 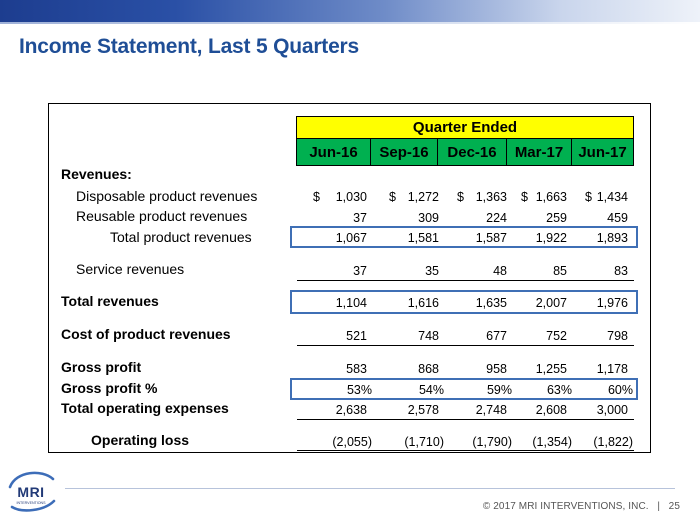 What do you see at coordinates (424, 442) in the screenshot?
I see `table-cell: (1,710)` at bounding box center [424, 442].